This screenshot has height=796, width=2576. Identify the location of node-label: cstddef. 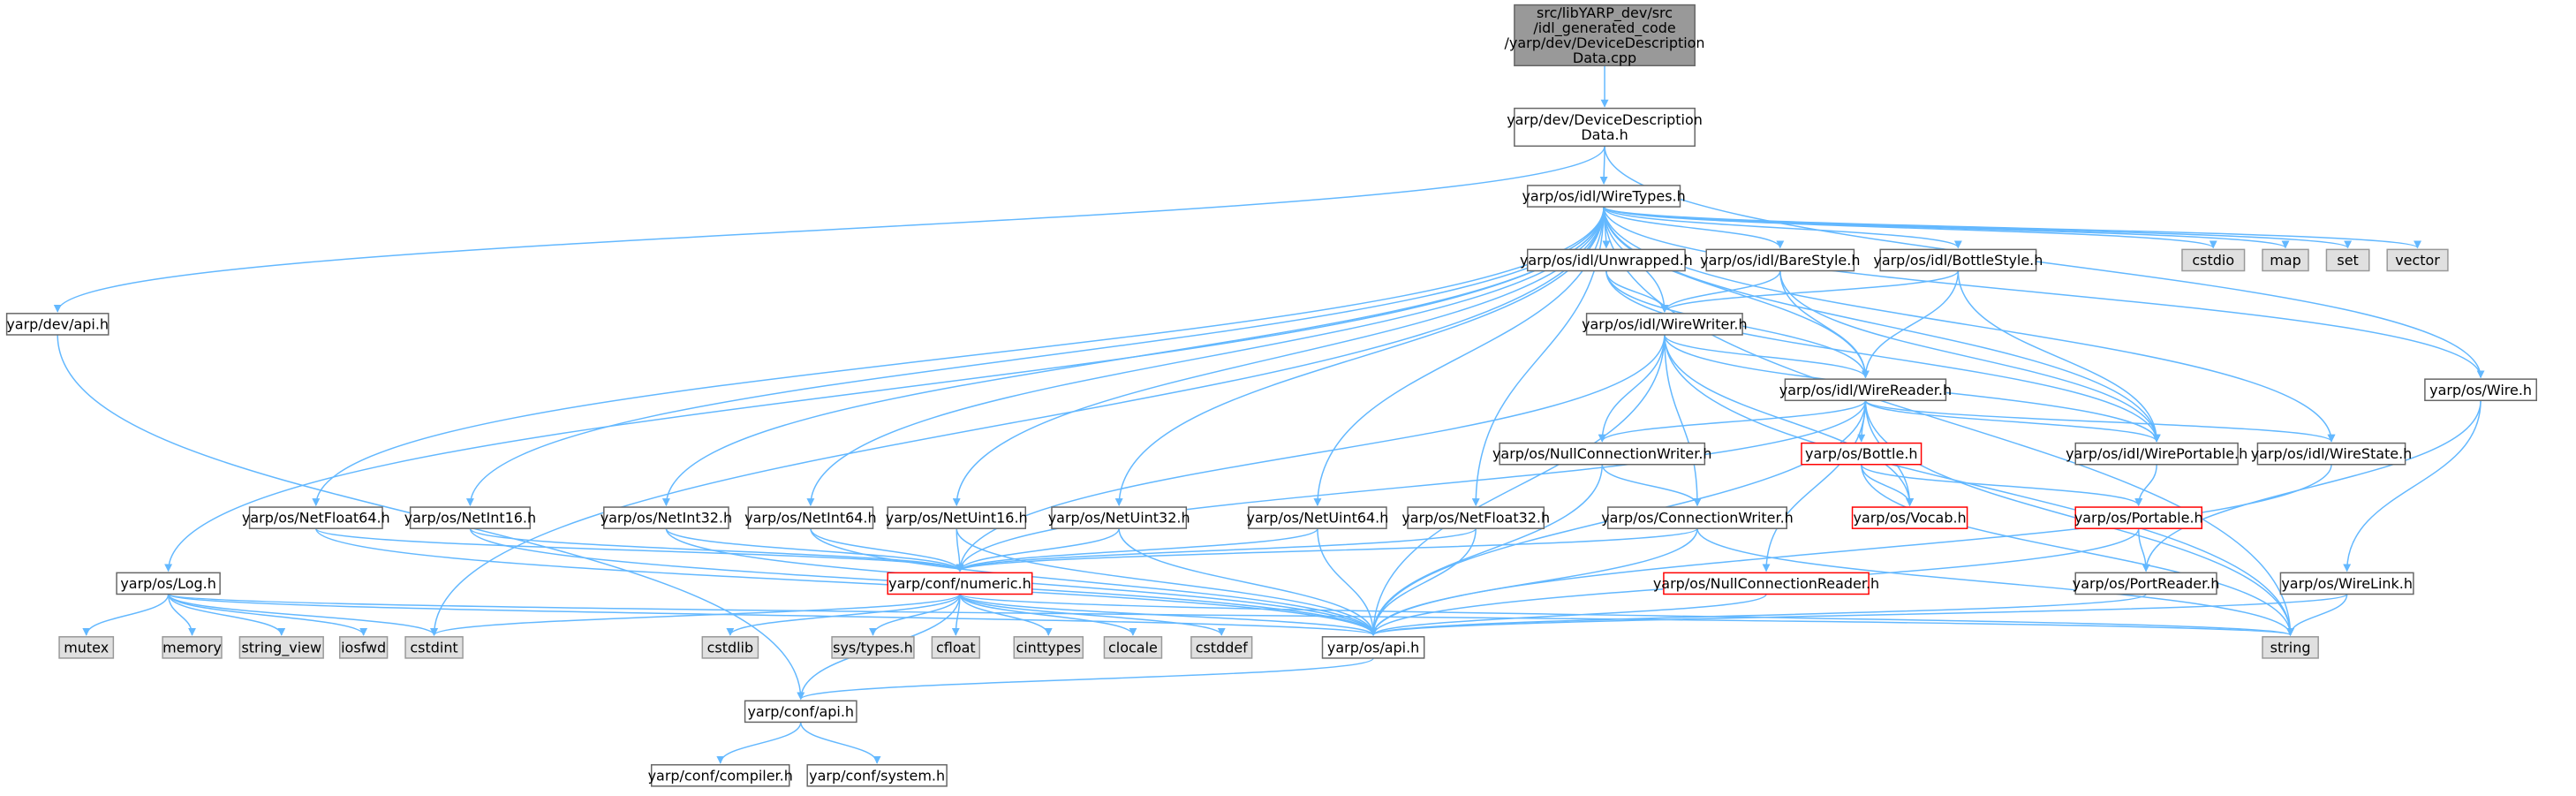
(1222, 648).